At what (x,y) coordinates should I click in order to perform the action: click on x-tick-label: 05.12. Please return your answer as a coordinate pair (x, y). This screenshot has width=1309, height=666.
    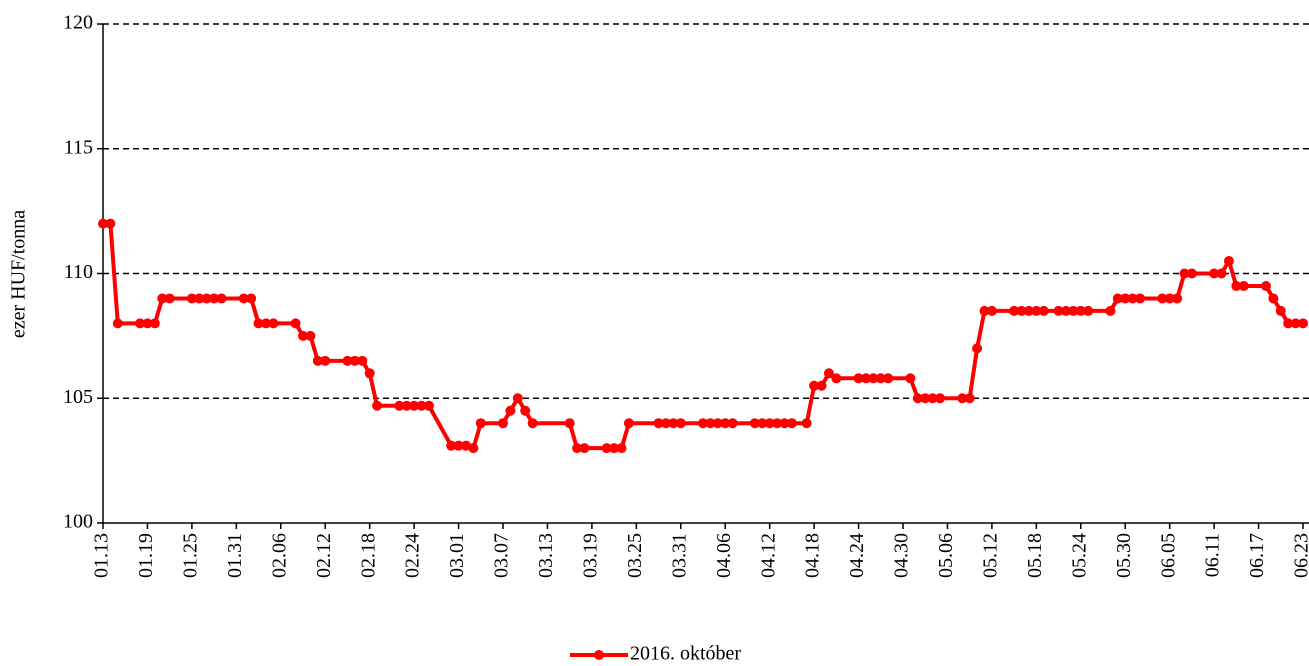
    Looking at the image, I should click on (990, 555).